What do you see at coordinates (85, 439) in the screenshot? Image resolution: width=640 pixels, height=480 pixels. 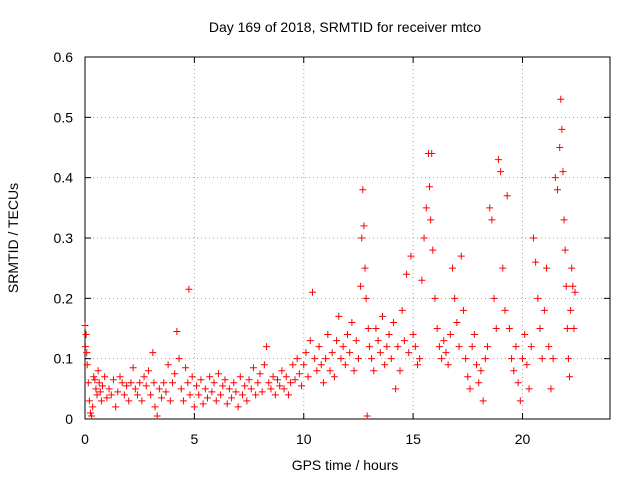 I see `x-tick-label: 0` at bounding box center [85, 439].